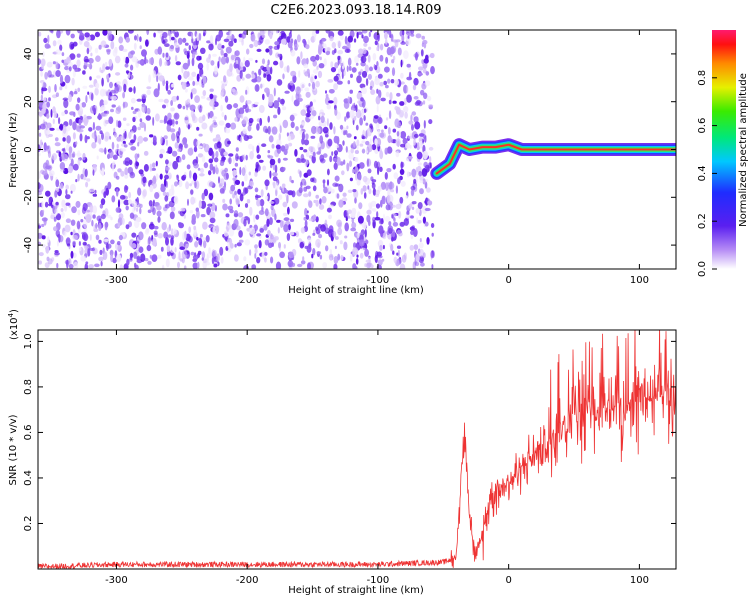  I want to click on signal-track, so click(553, 159).